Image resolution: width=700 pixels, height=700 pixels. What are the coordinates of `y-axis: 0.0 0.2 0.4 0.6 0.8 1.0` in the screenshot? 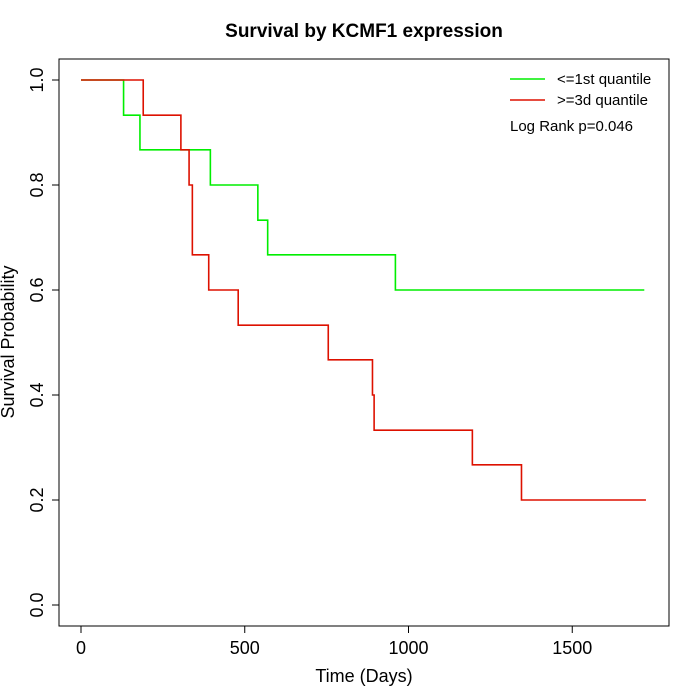 It's located at (43, 342).